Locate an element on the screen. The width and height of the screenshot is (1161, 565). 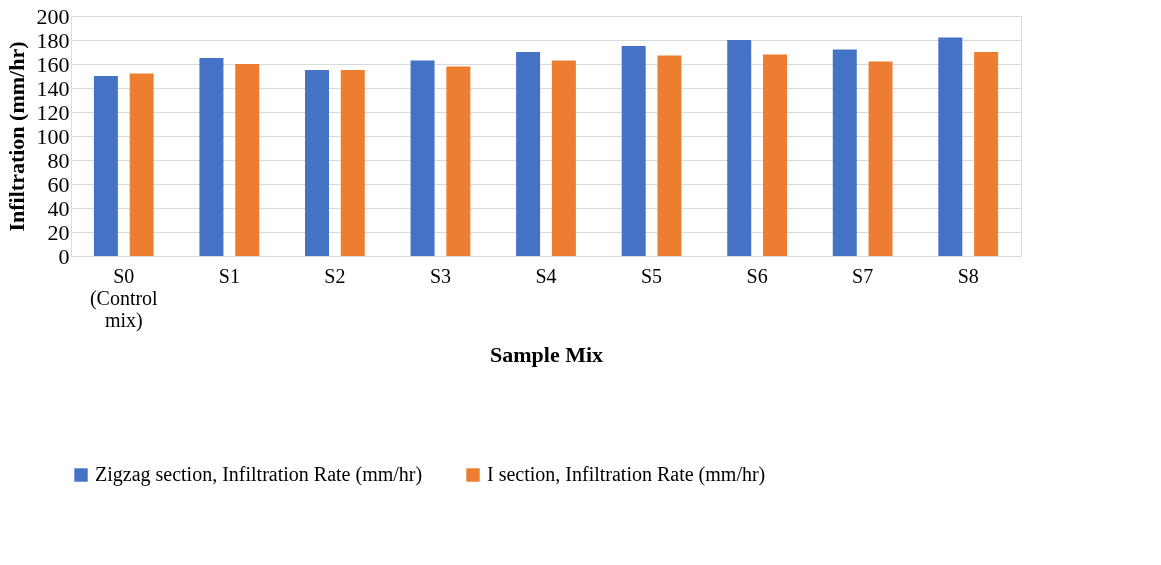
y-tick-label: 120 is located at coordinates (53, 112).